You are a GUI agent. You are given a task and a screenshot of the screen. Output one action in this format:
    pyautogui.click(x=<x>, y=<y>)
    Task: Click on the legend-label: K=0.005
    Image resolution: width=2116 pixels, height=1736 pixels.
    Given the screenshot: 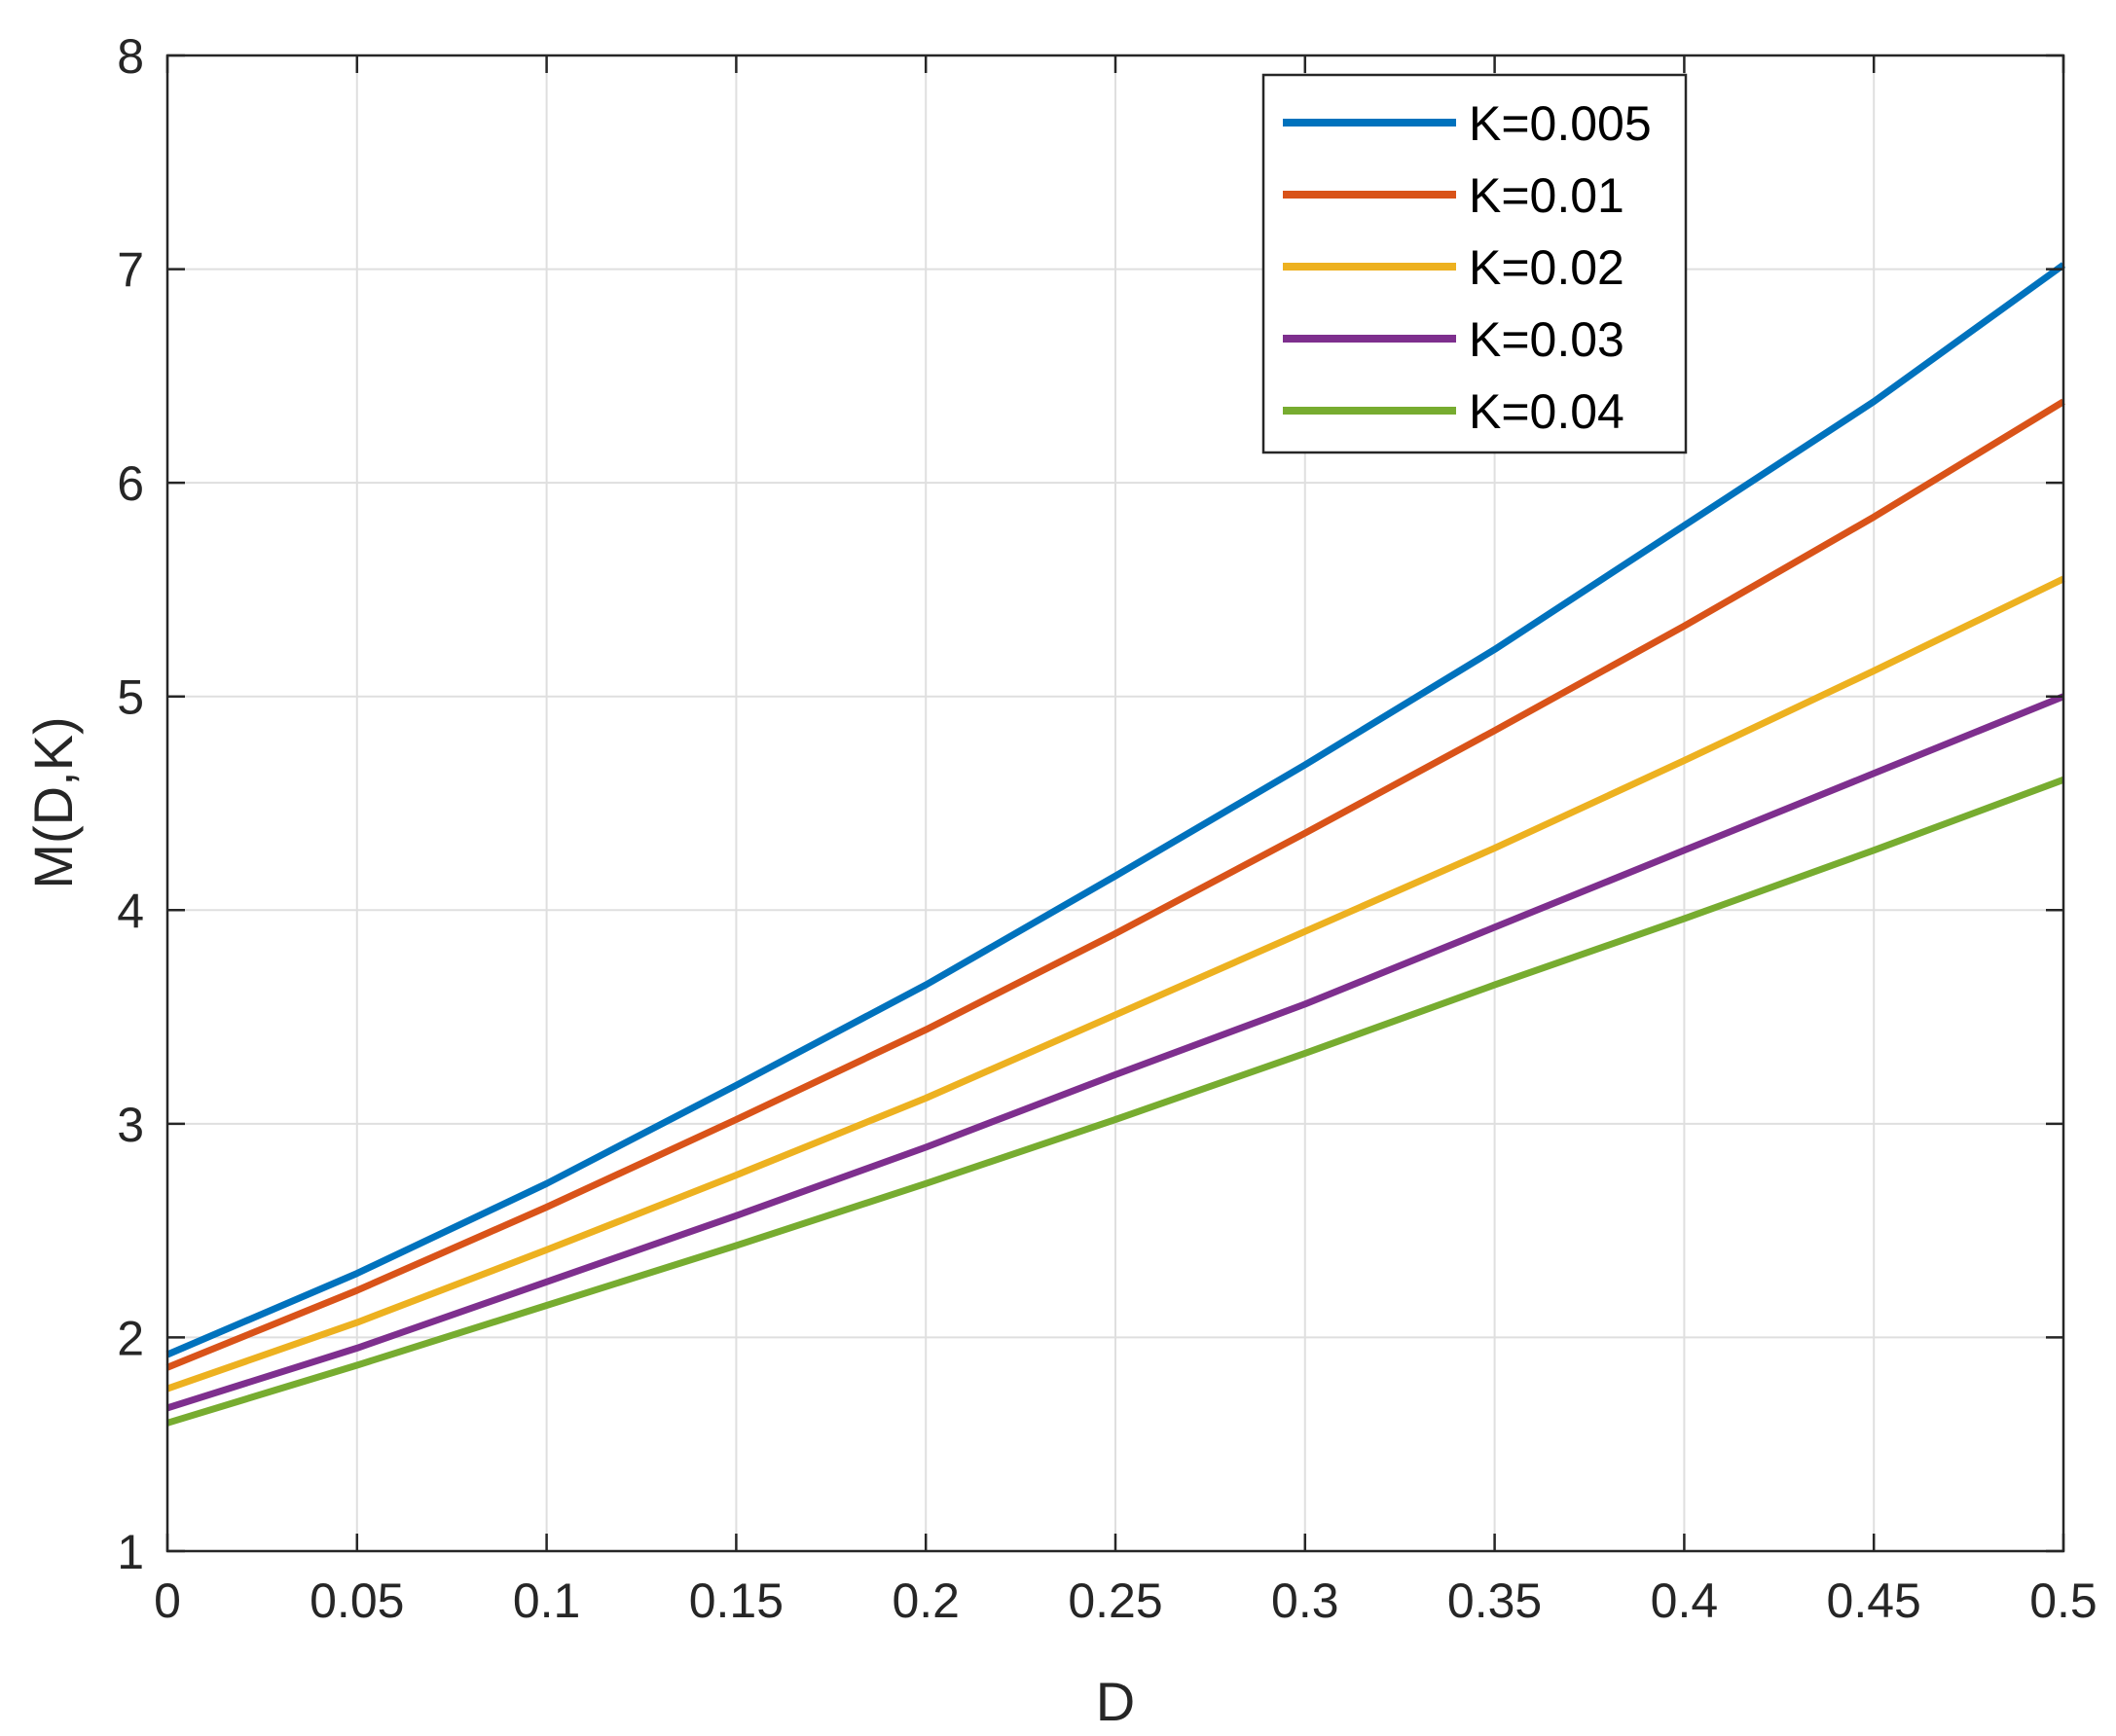 What is the action you would take?
    pyautogui.click(x=1560, y=124)
    